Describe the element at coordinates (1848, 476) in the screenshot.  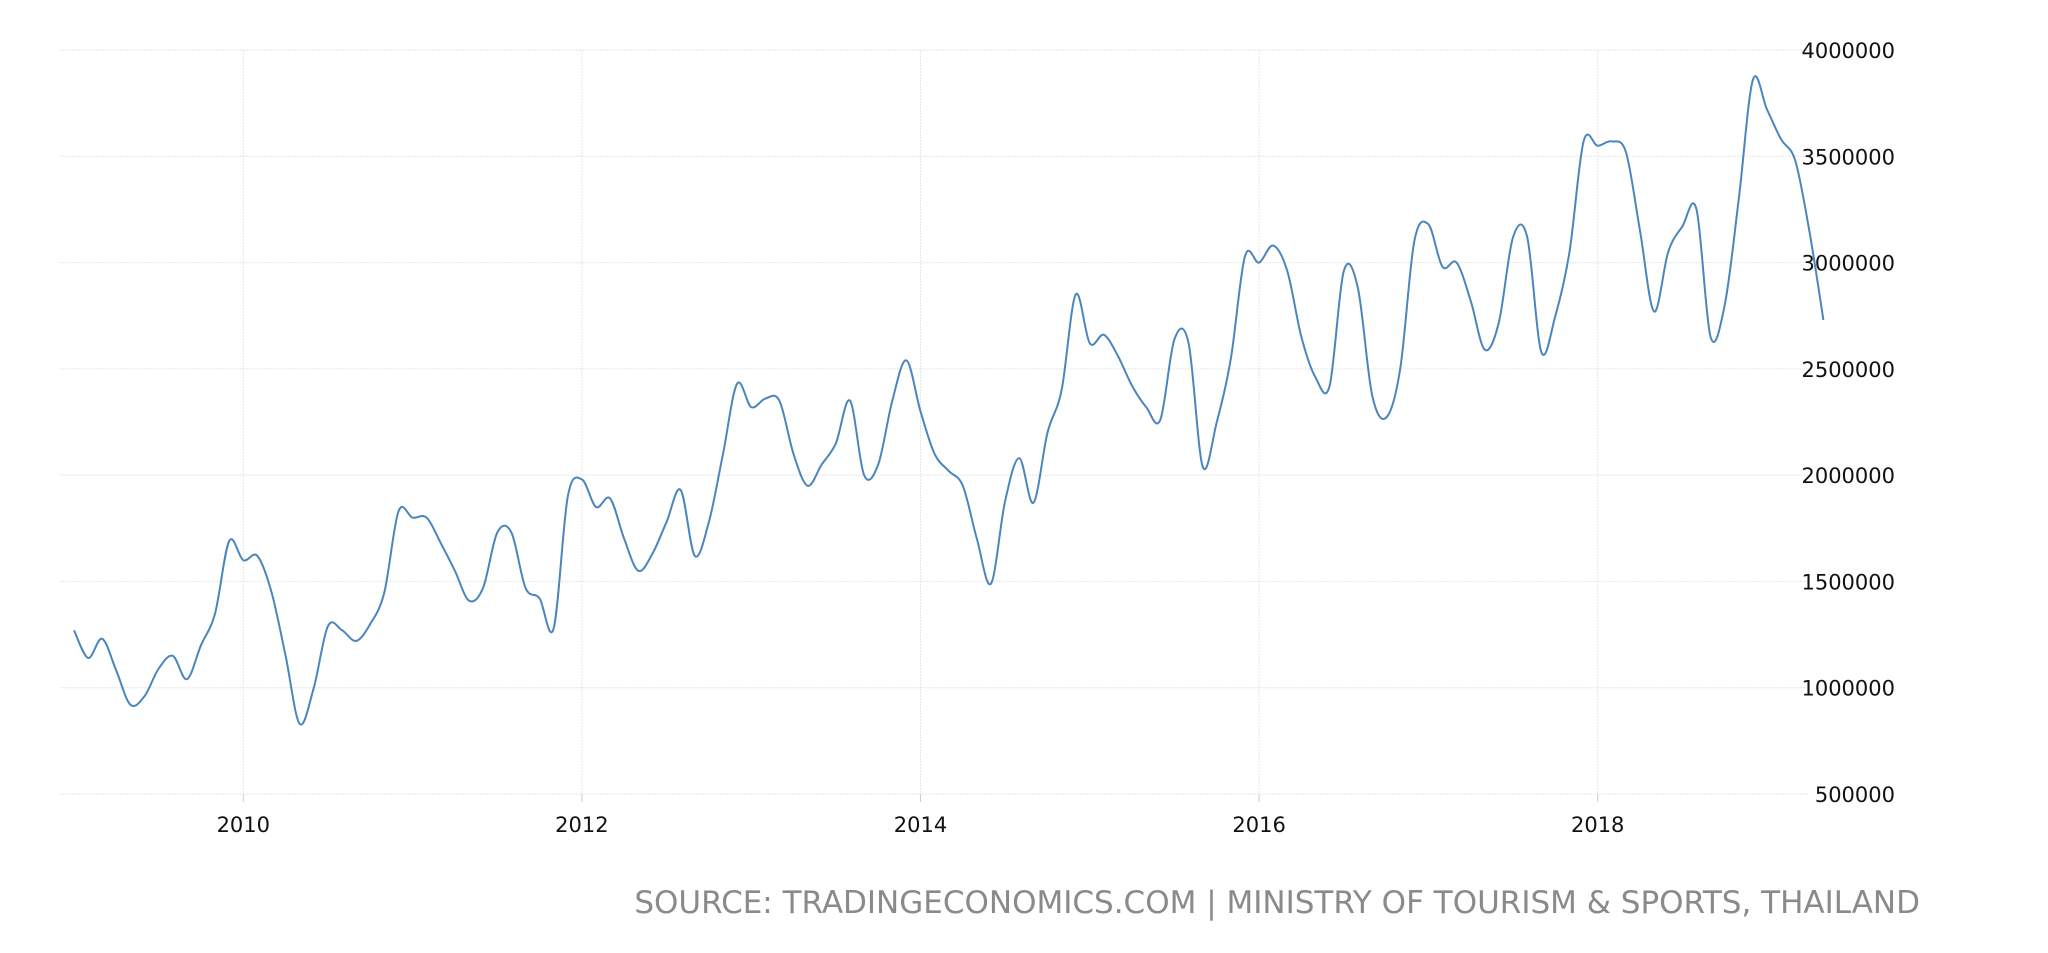
I see `y-tick-label: 2000000` at that location.